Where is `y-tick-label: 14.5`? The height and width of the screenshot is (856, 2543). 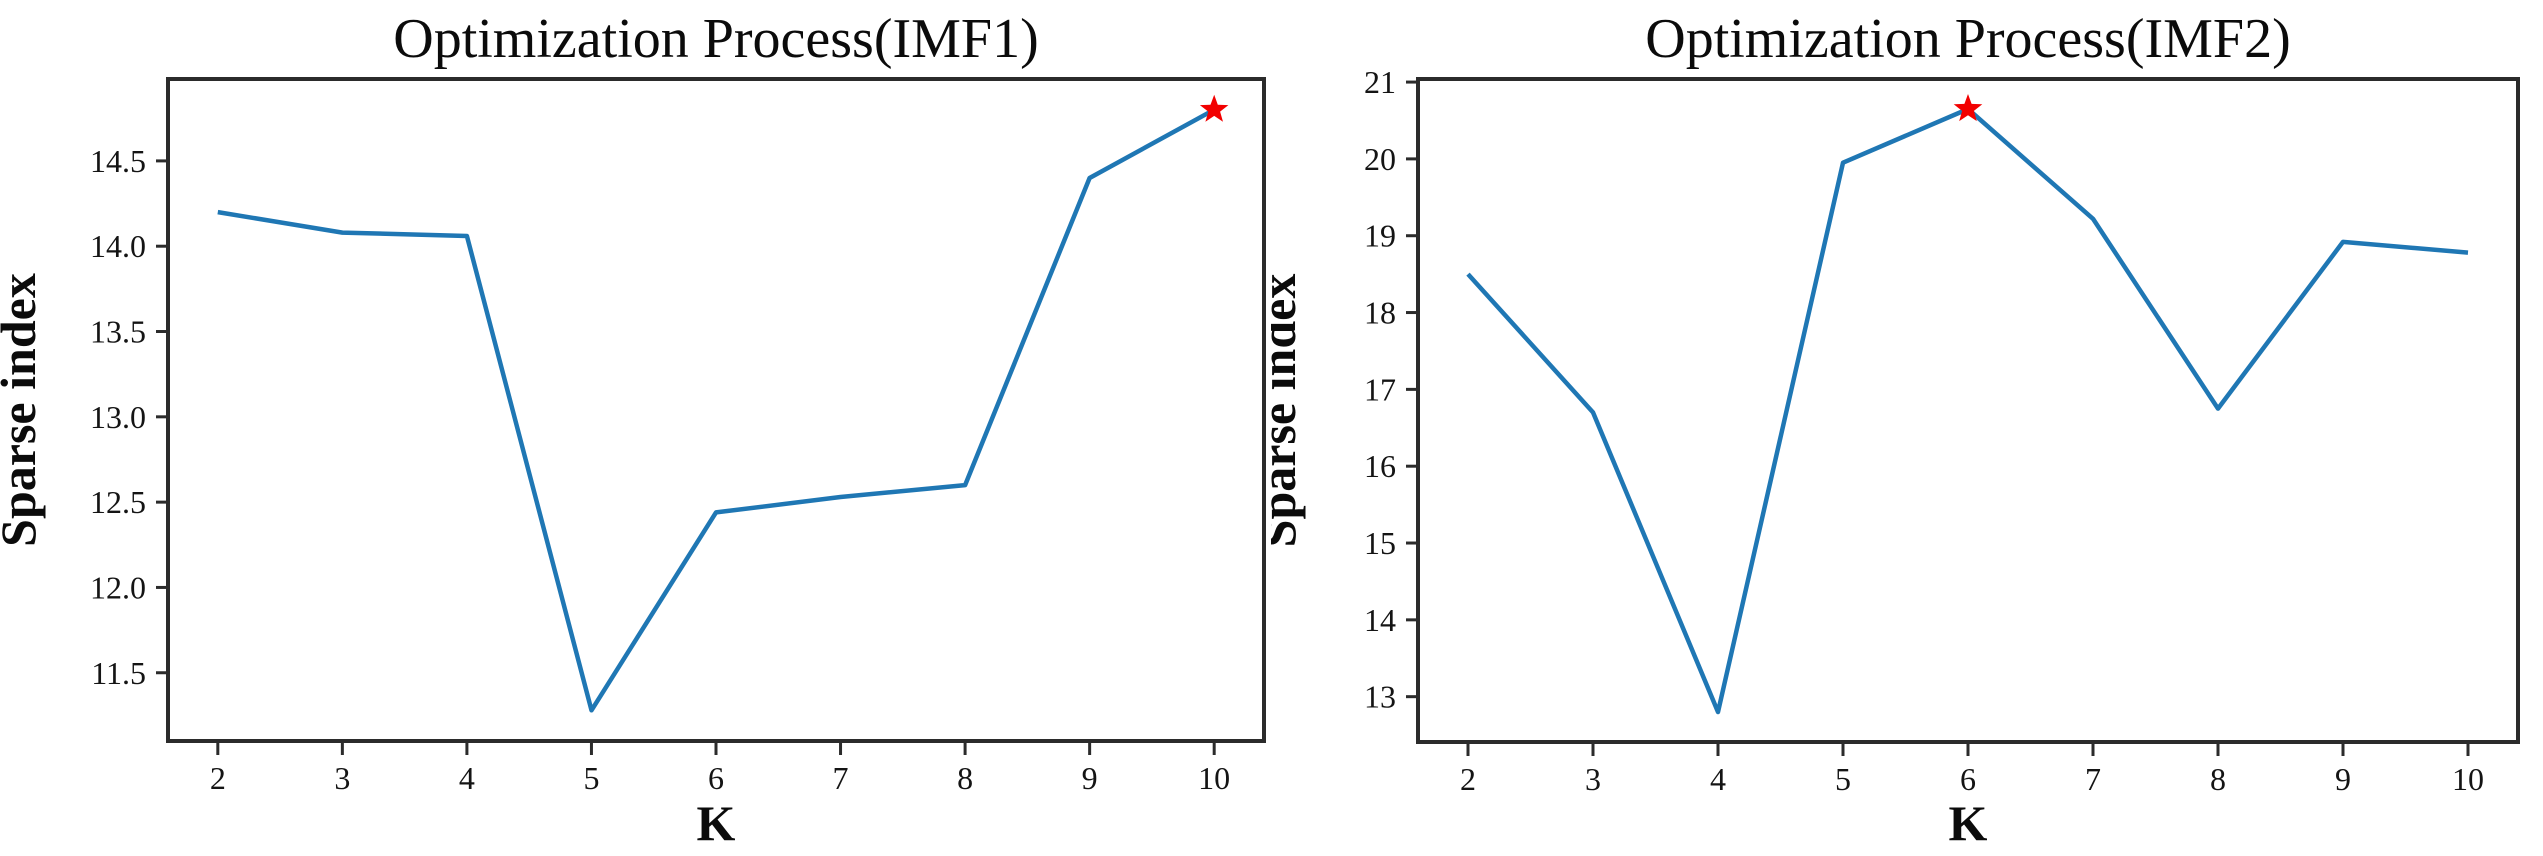
y-tick-label: 14.5 is located at coordinates (118, 161).